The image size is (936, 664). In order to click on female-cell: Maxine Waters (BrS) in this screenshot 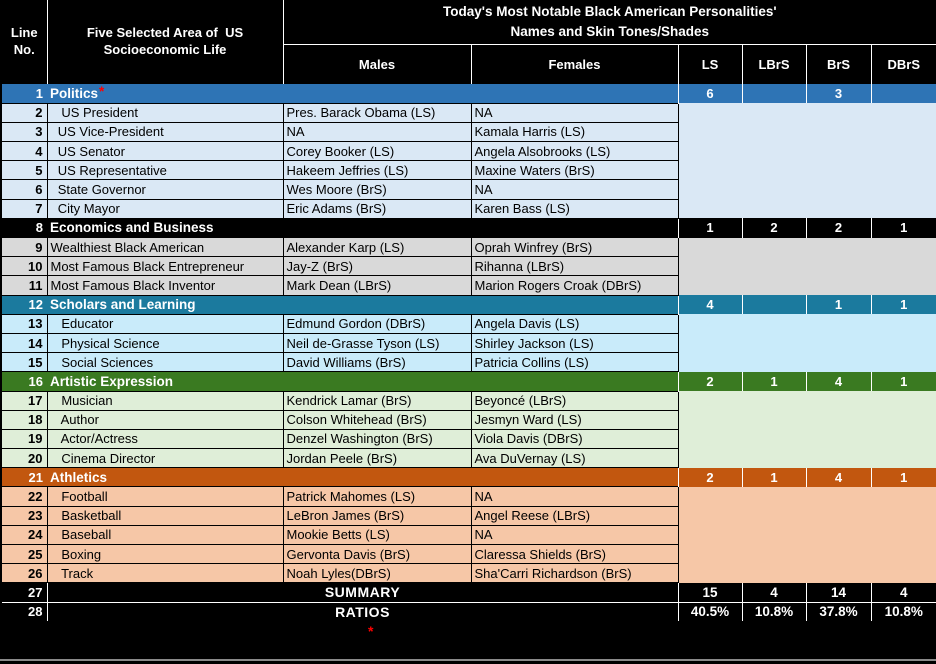, I will do `click(575, 170)`.